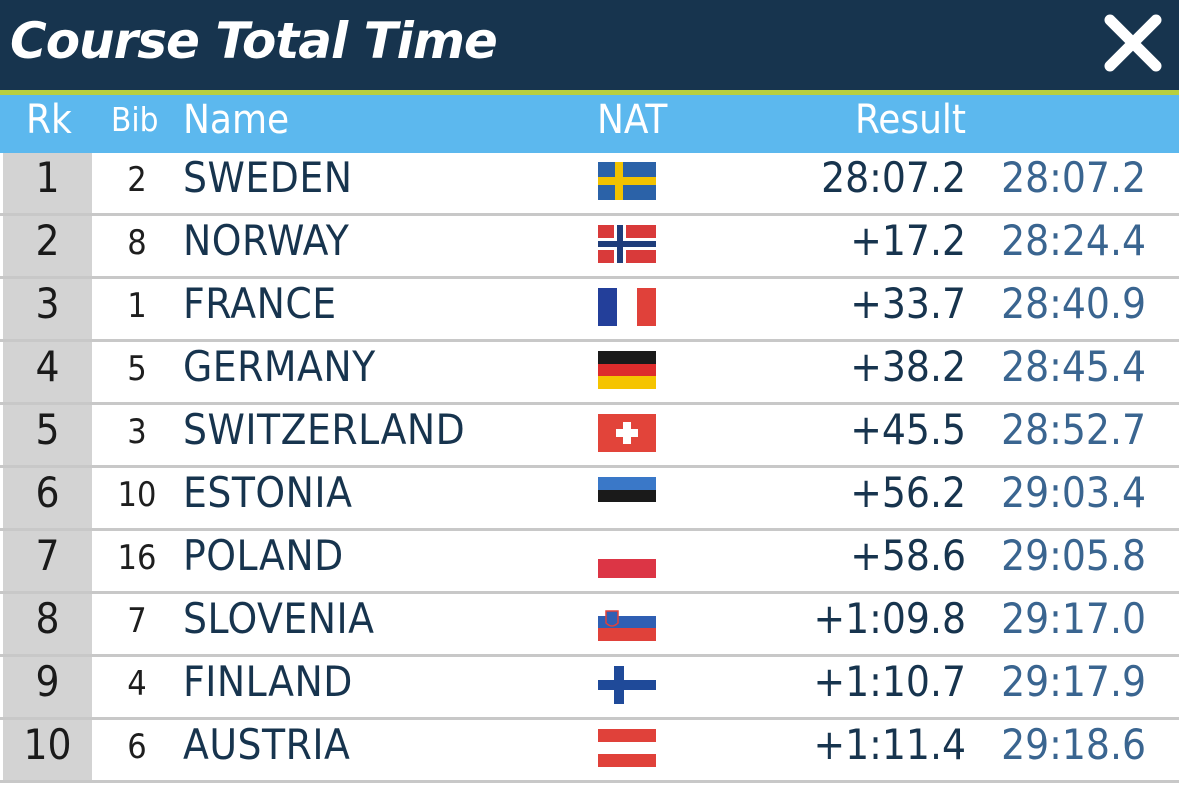 Image resolution: width=1179 pixels, height=787 pixels. What do you see at coordinates (627, 370) in the screenshot?
I see `germany-flag-icon` at bounding box center [627, 370].